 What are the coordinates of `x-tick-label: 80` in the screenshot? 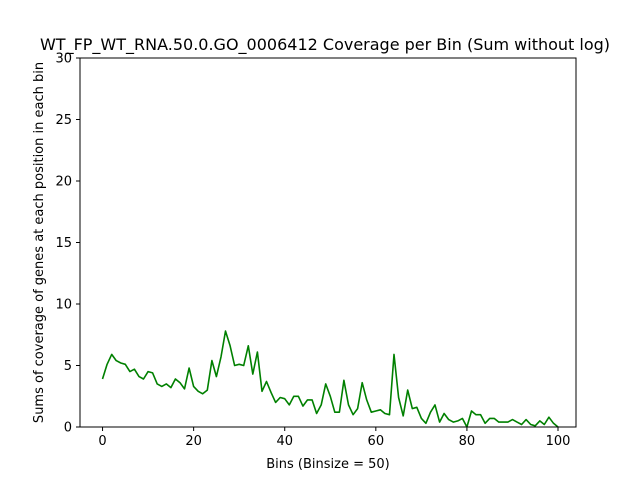 It's located at (467, 441).